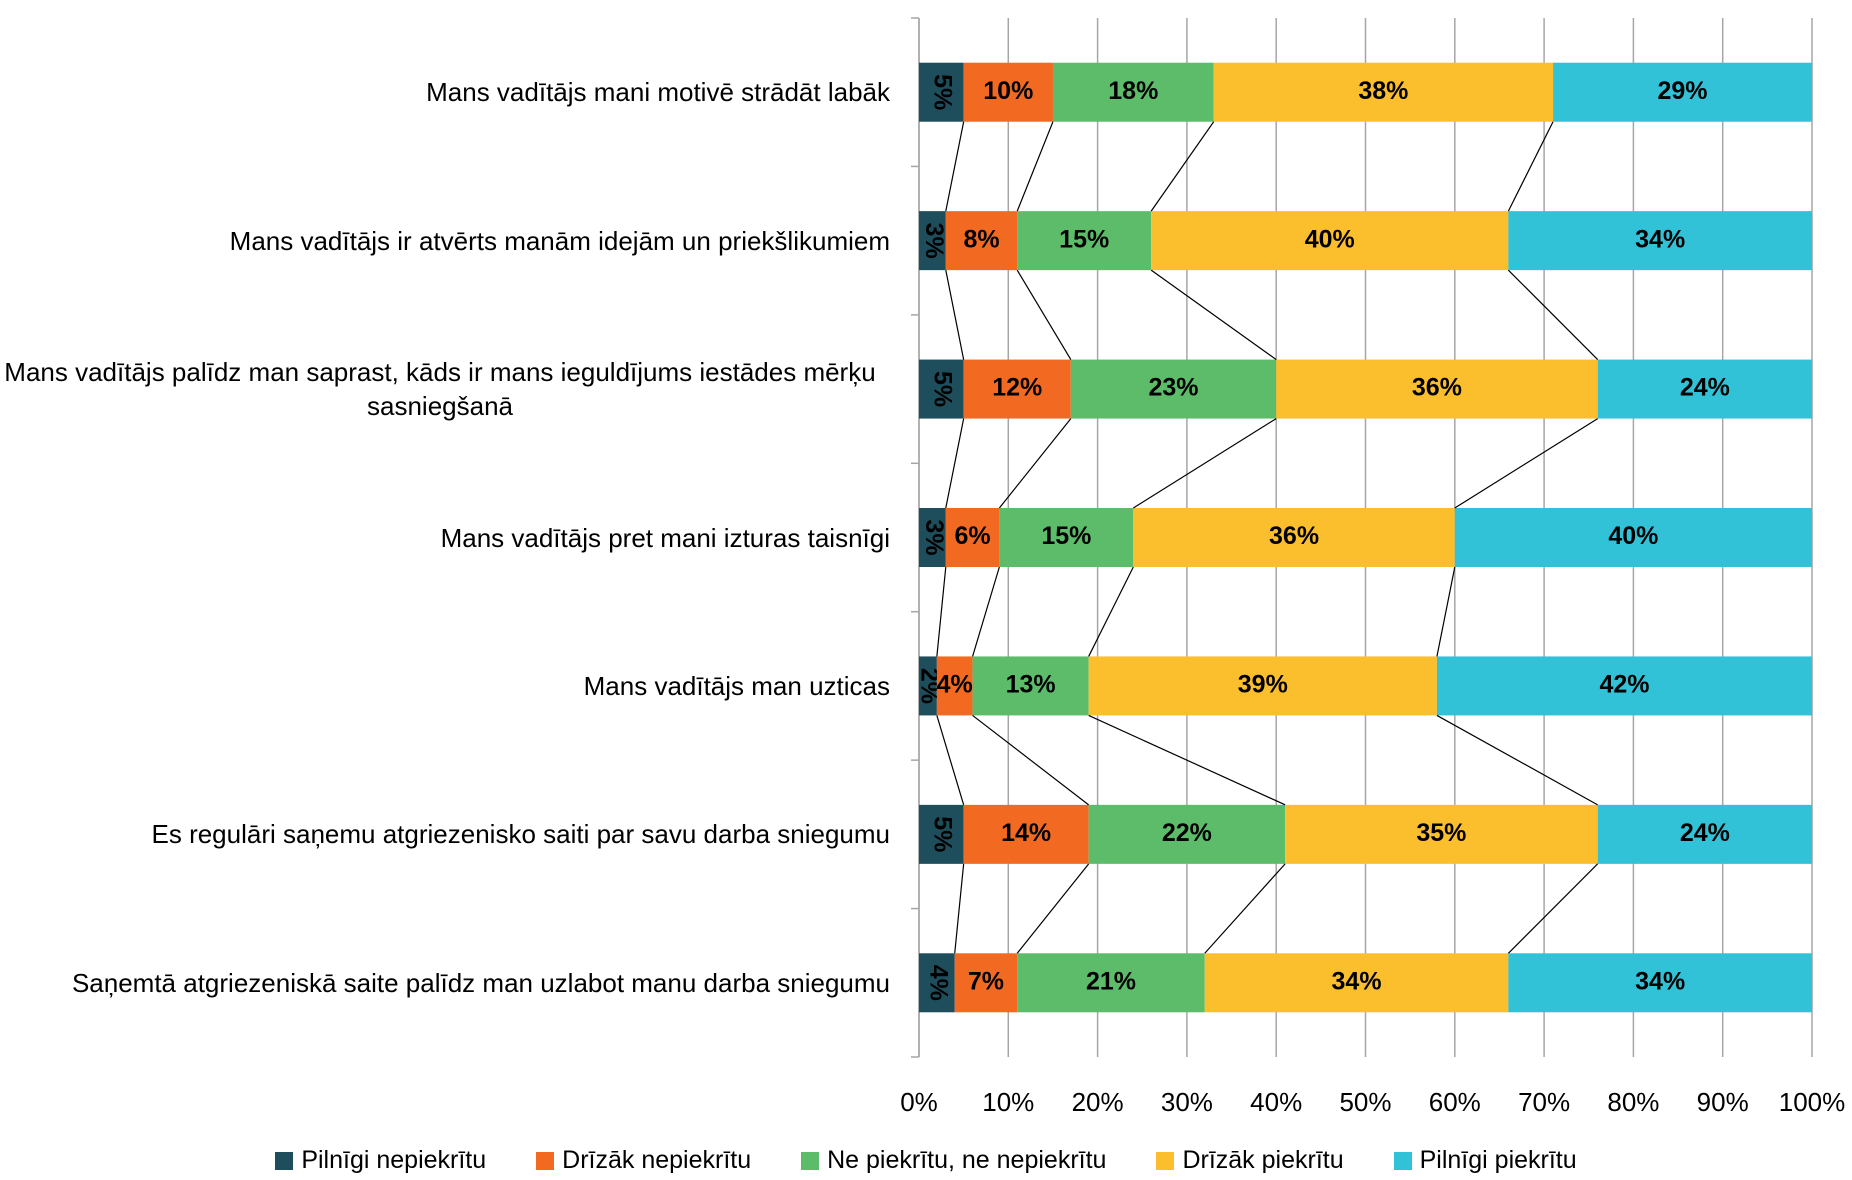 The image size is (1852, 1180). I want to click on data-label: 14%, so click(1026, 833).